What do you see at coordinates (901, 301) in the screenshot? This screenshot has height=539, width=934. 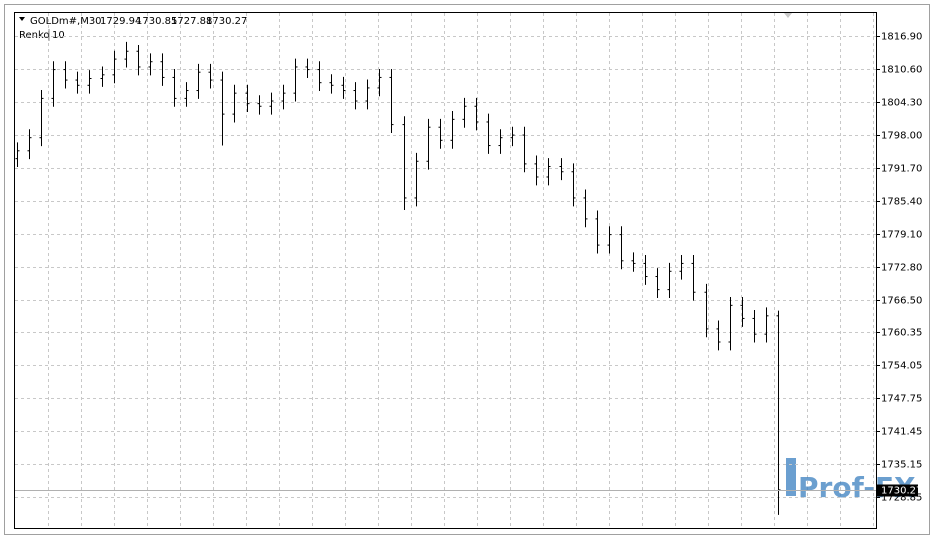 I see `y-tick-label: 1766.50` at bounding box center [901, 301].